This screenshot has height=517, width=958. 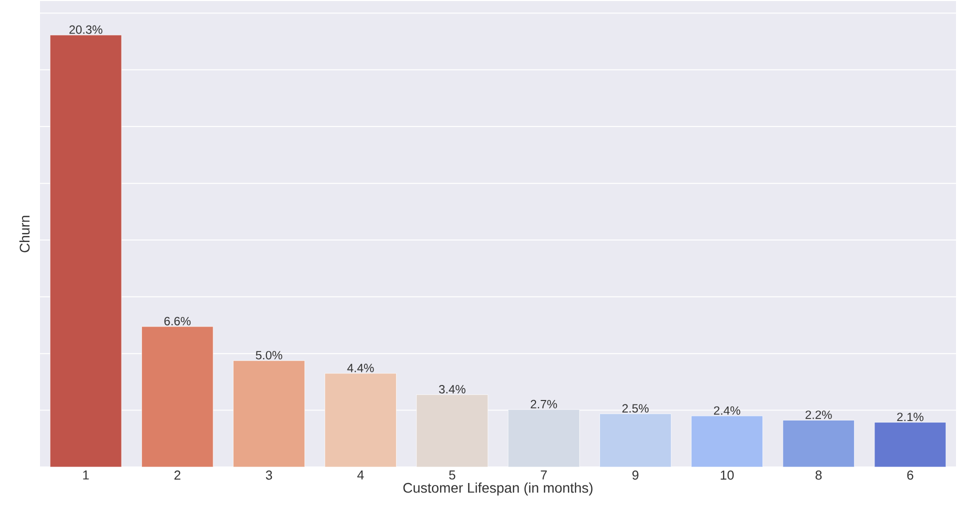 What do you see at coordinates (910, 475) in the screenshot?
I see `x-tick-label: 6` at bounding box center [910, 475].